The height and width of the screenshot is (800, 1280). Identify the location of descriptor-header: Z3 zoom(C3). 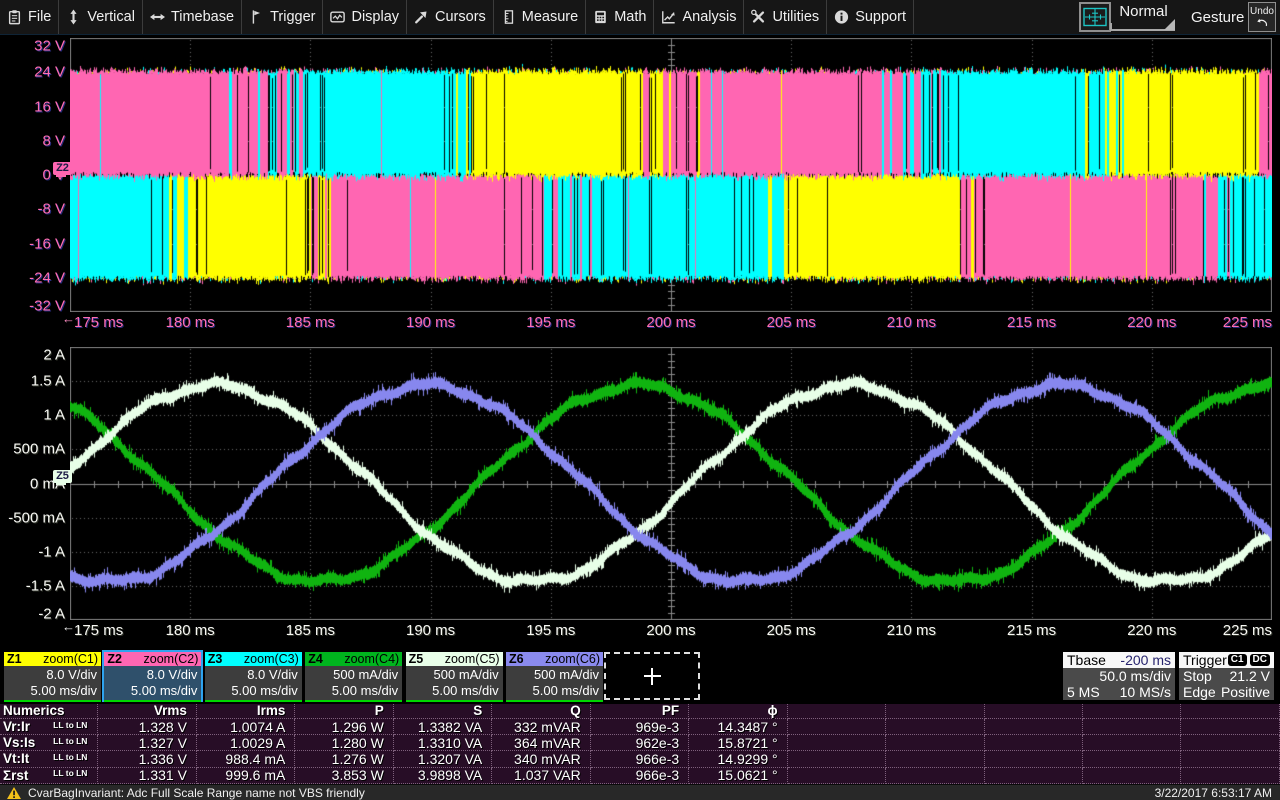
(253, 659).